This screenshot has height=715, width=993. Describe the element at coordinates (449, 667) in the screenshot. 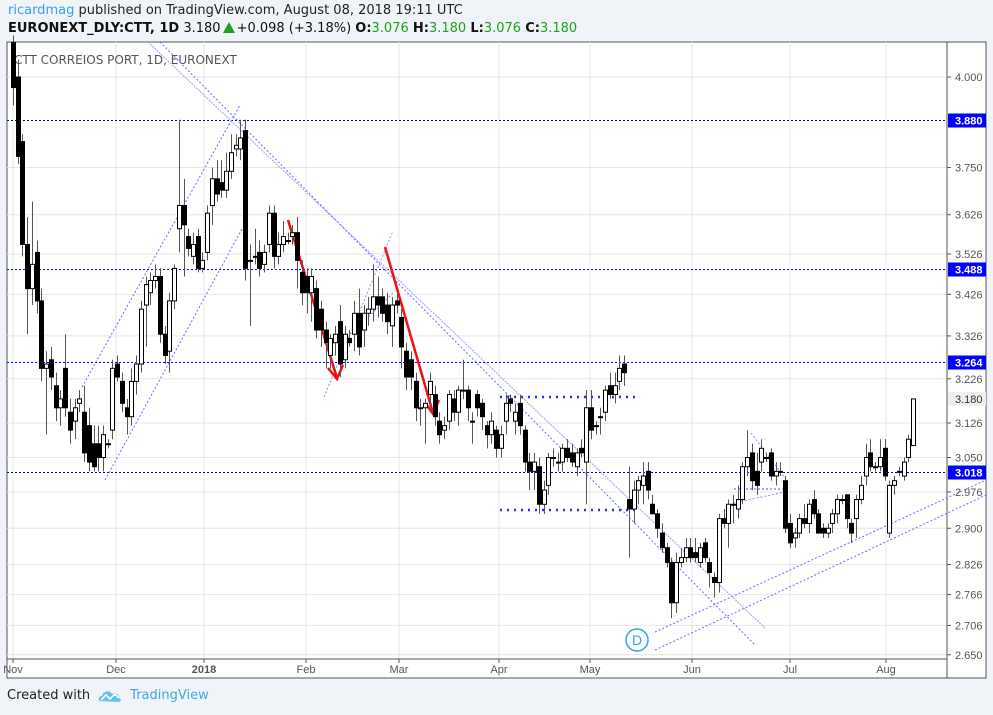

I see `time-axis: Nov Dec 2018 Feb Mar Apr May Jun Jul Aug` at that location.